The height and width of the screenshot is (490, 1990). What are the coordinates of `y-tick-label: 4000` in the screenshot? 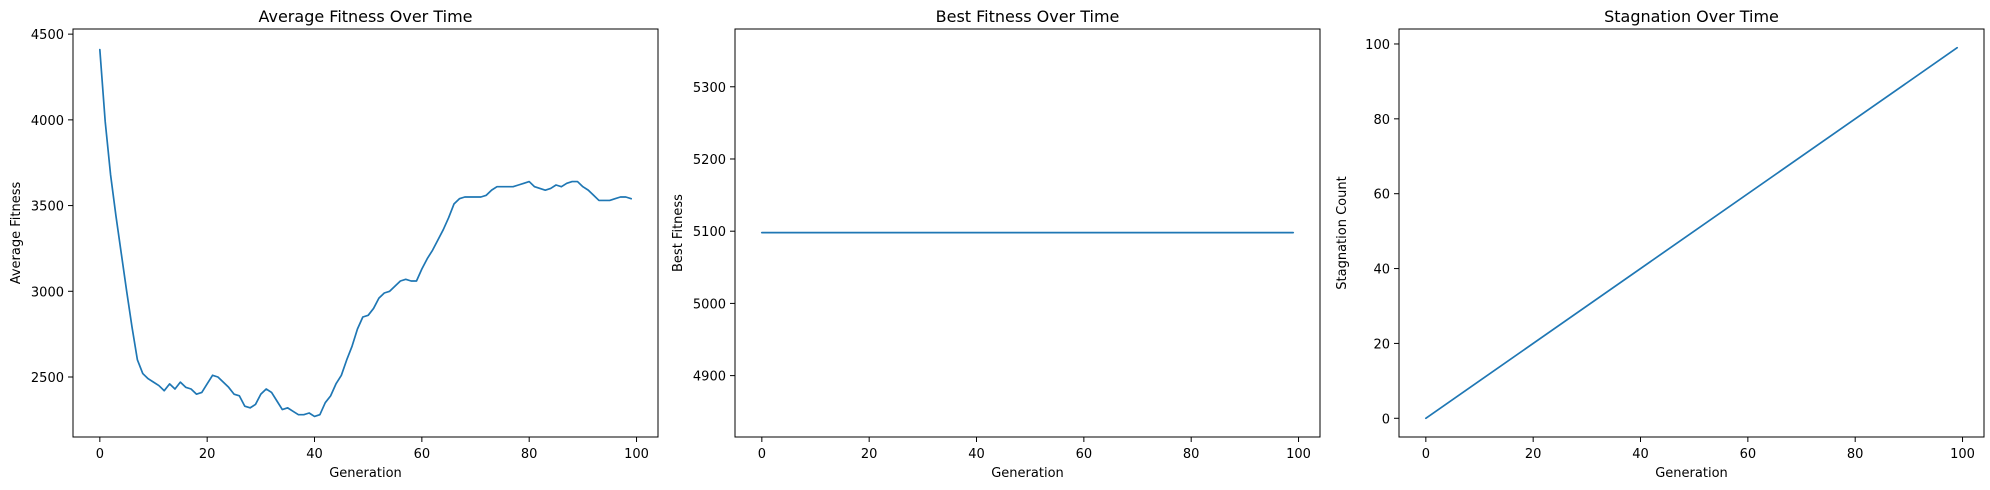 It's located at (47, 121).